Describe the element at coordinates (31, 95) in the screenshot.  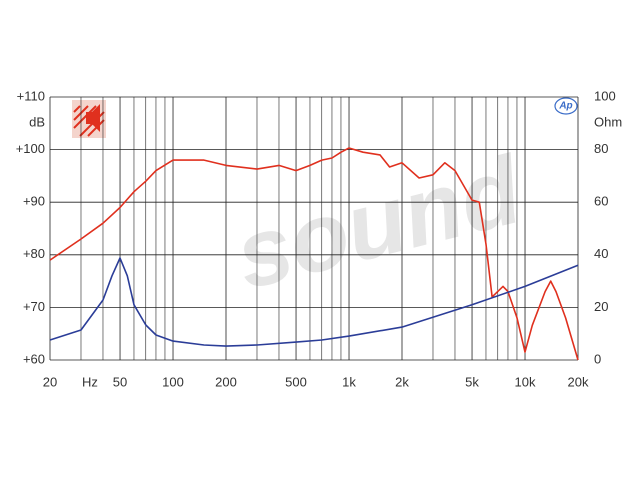
I see `y-tick-label: +110` at that location.